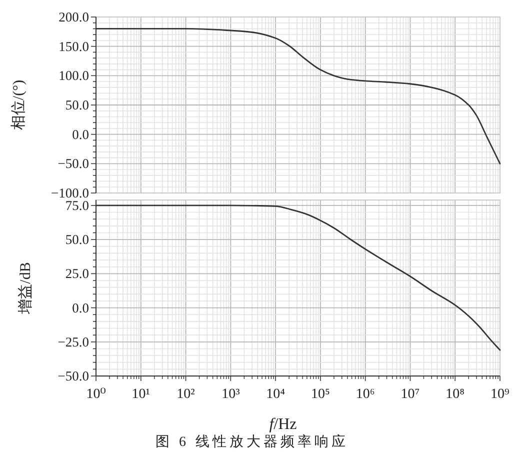 Image resolution: width=515 pixels, height=469 pixels. Describe the element at coordinates (70, 193) in the screenshot. I see `y-tick-label: −100.0` at that location.